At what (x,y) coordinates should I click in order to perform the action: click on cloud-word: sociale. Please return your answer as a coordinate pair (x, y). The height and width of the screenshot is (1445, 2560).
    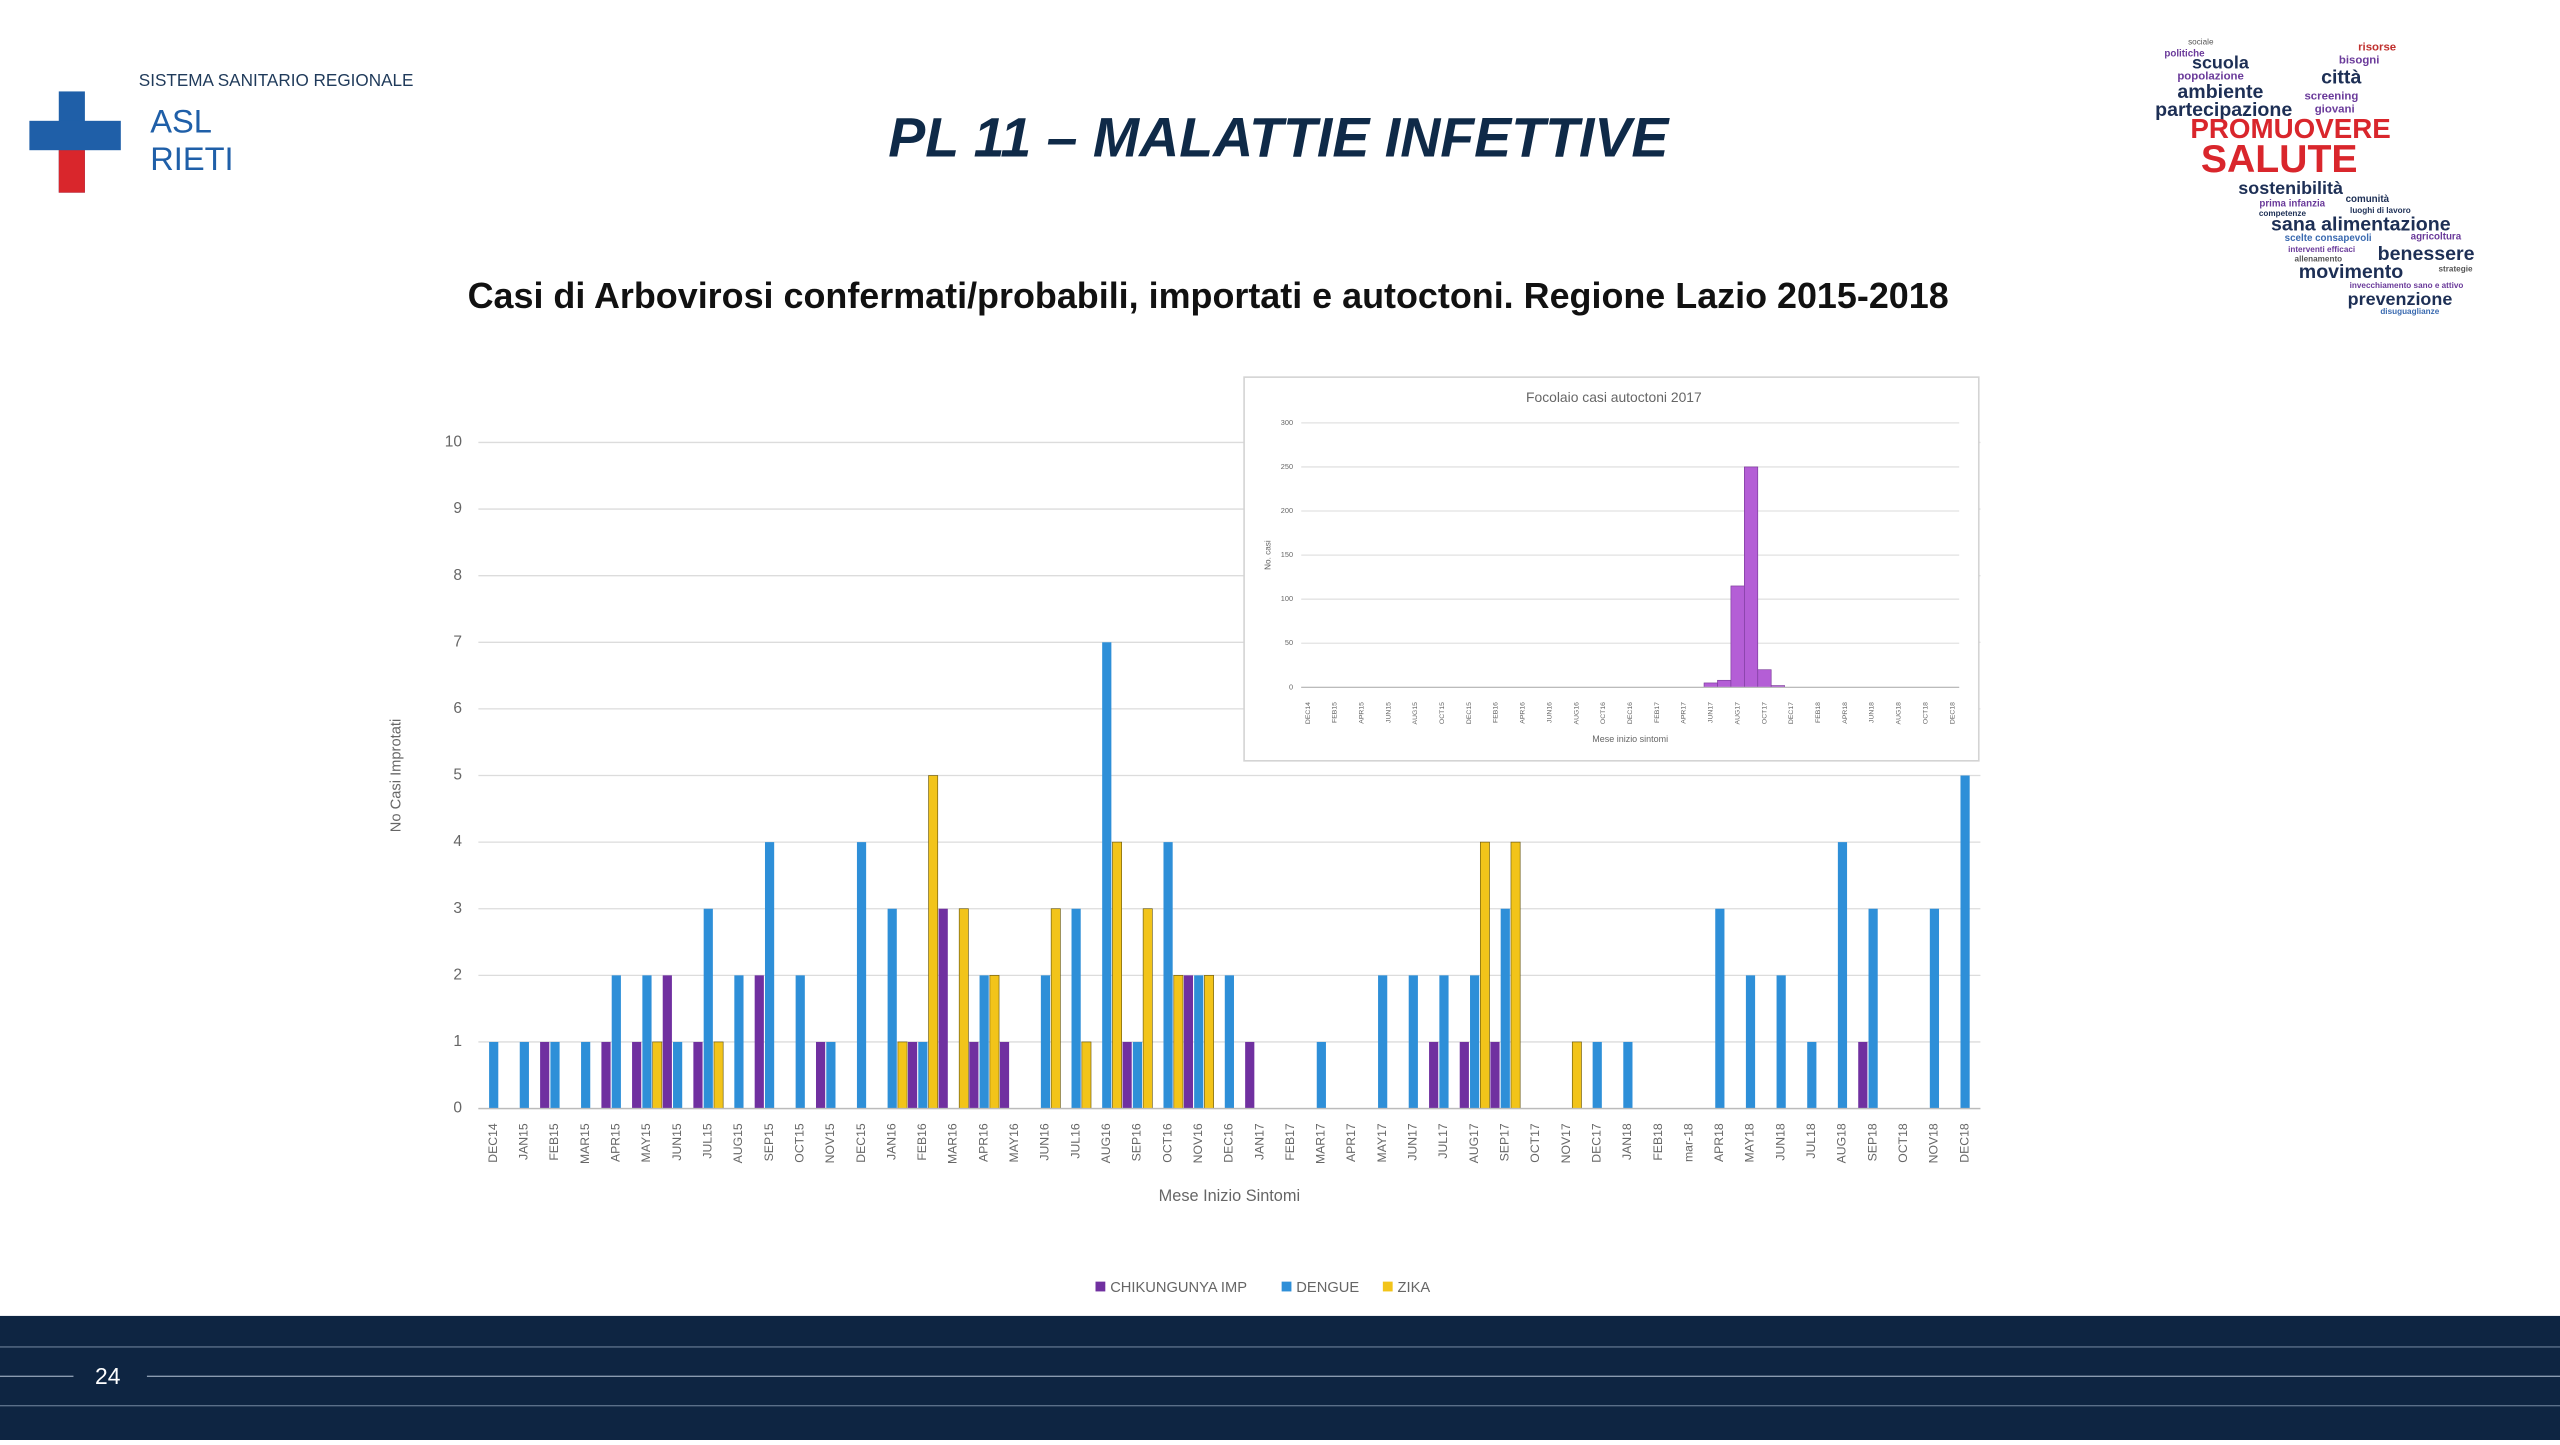
    Looking at the image, I should click on (2201, 42).